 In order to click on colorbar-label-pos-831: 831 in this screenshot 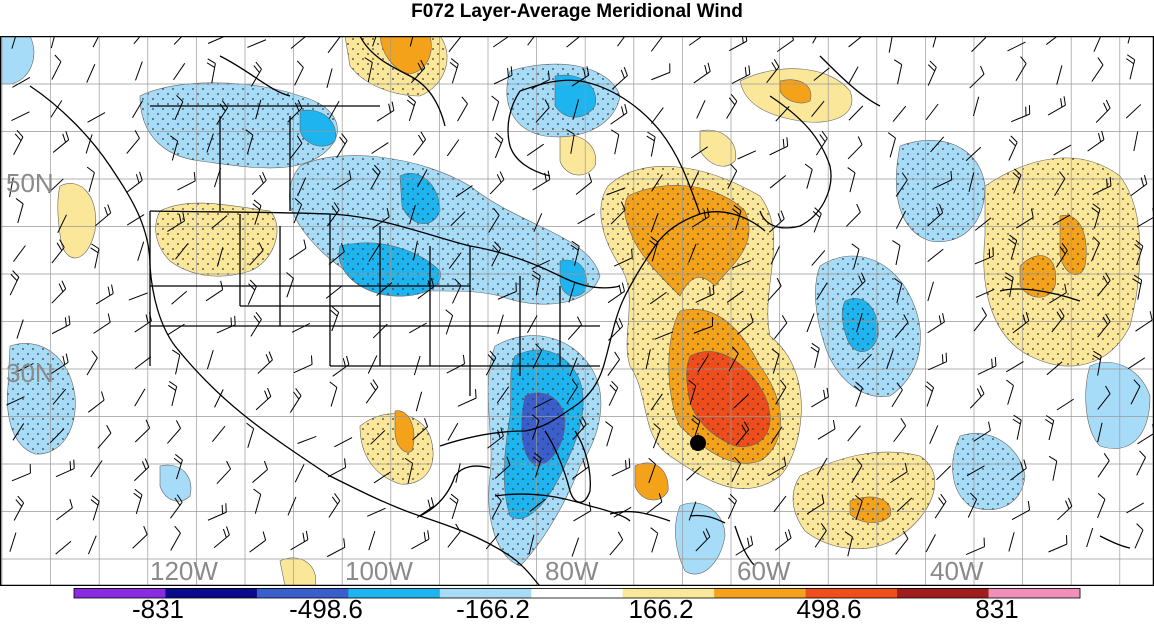, I will do `click(996, 609)`.